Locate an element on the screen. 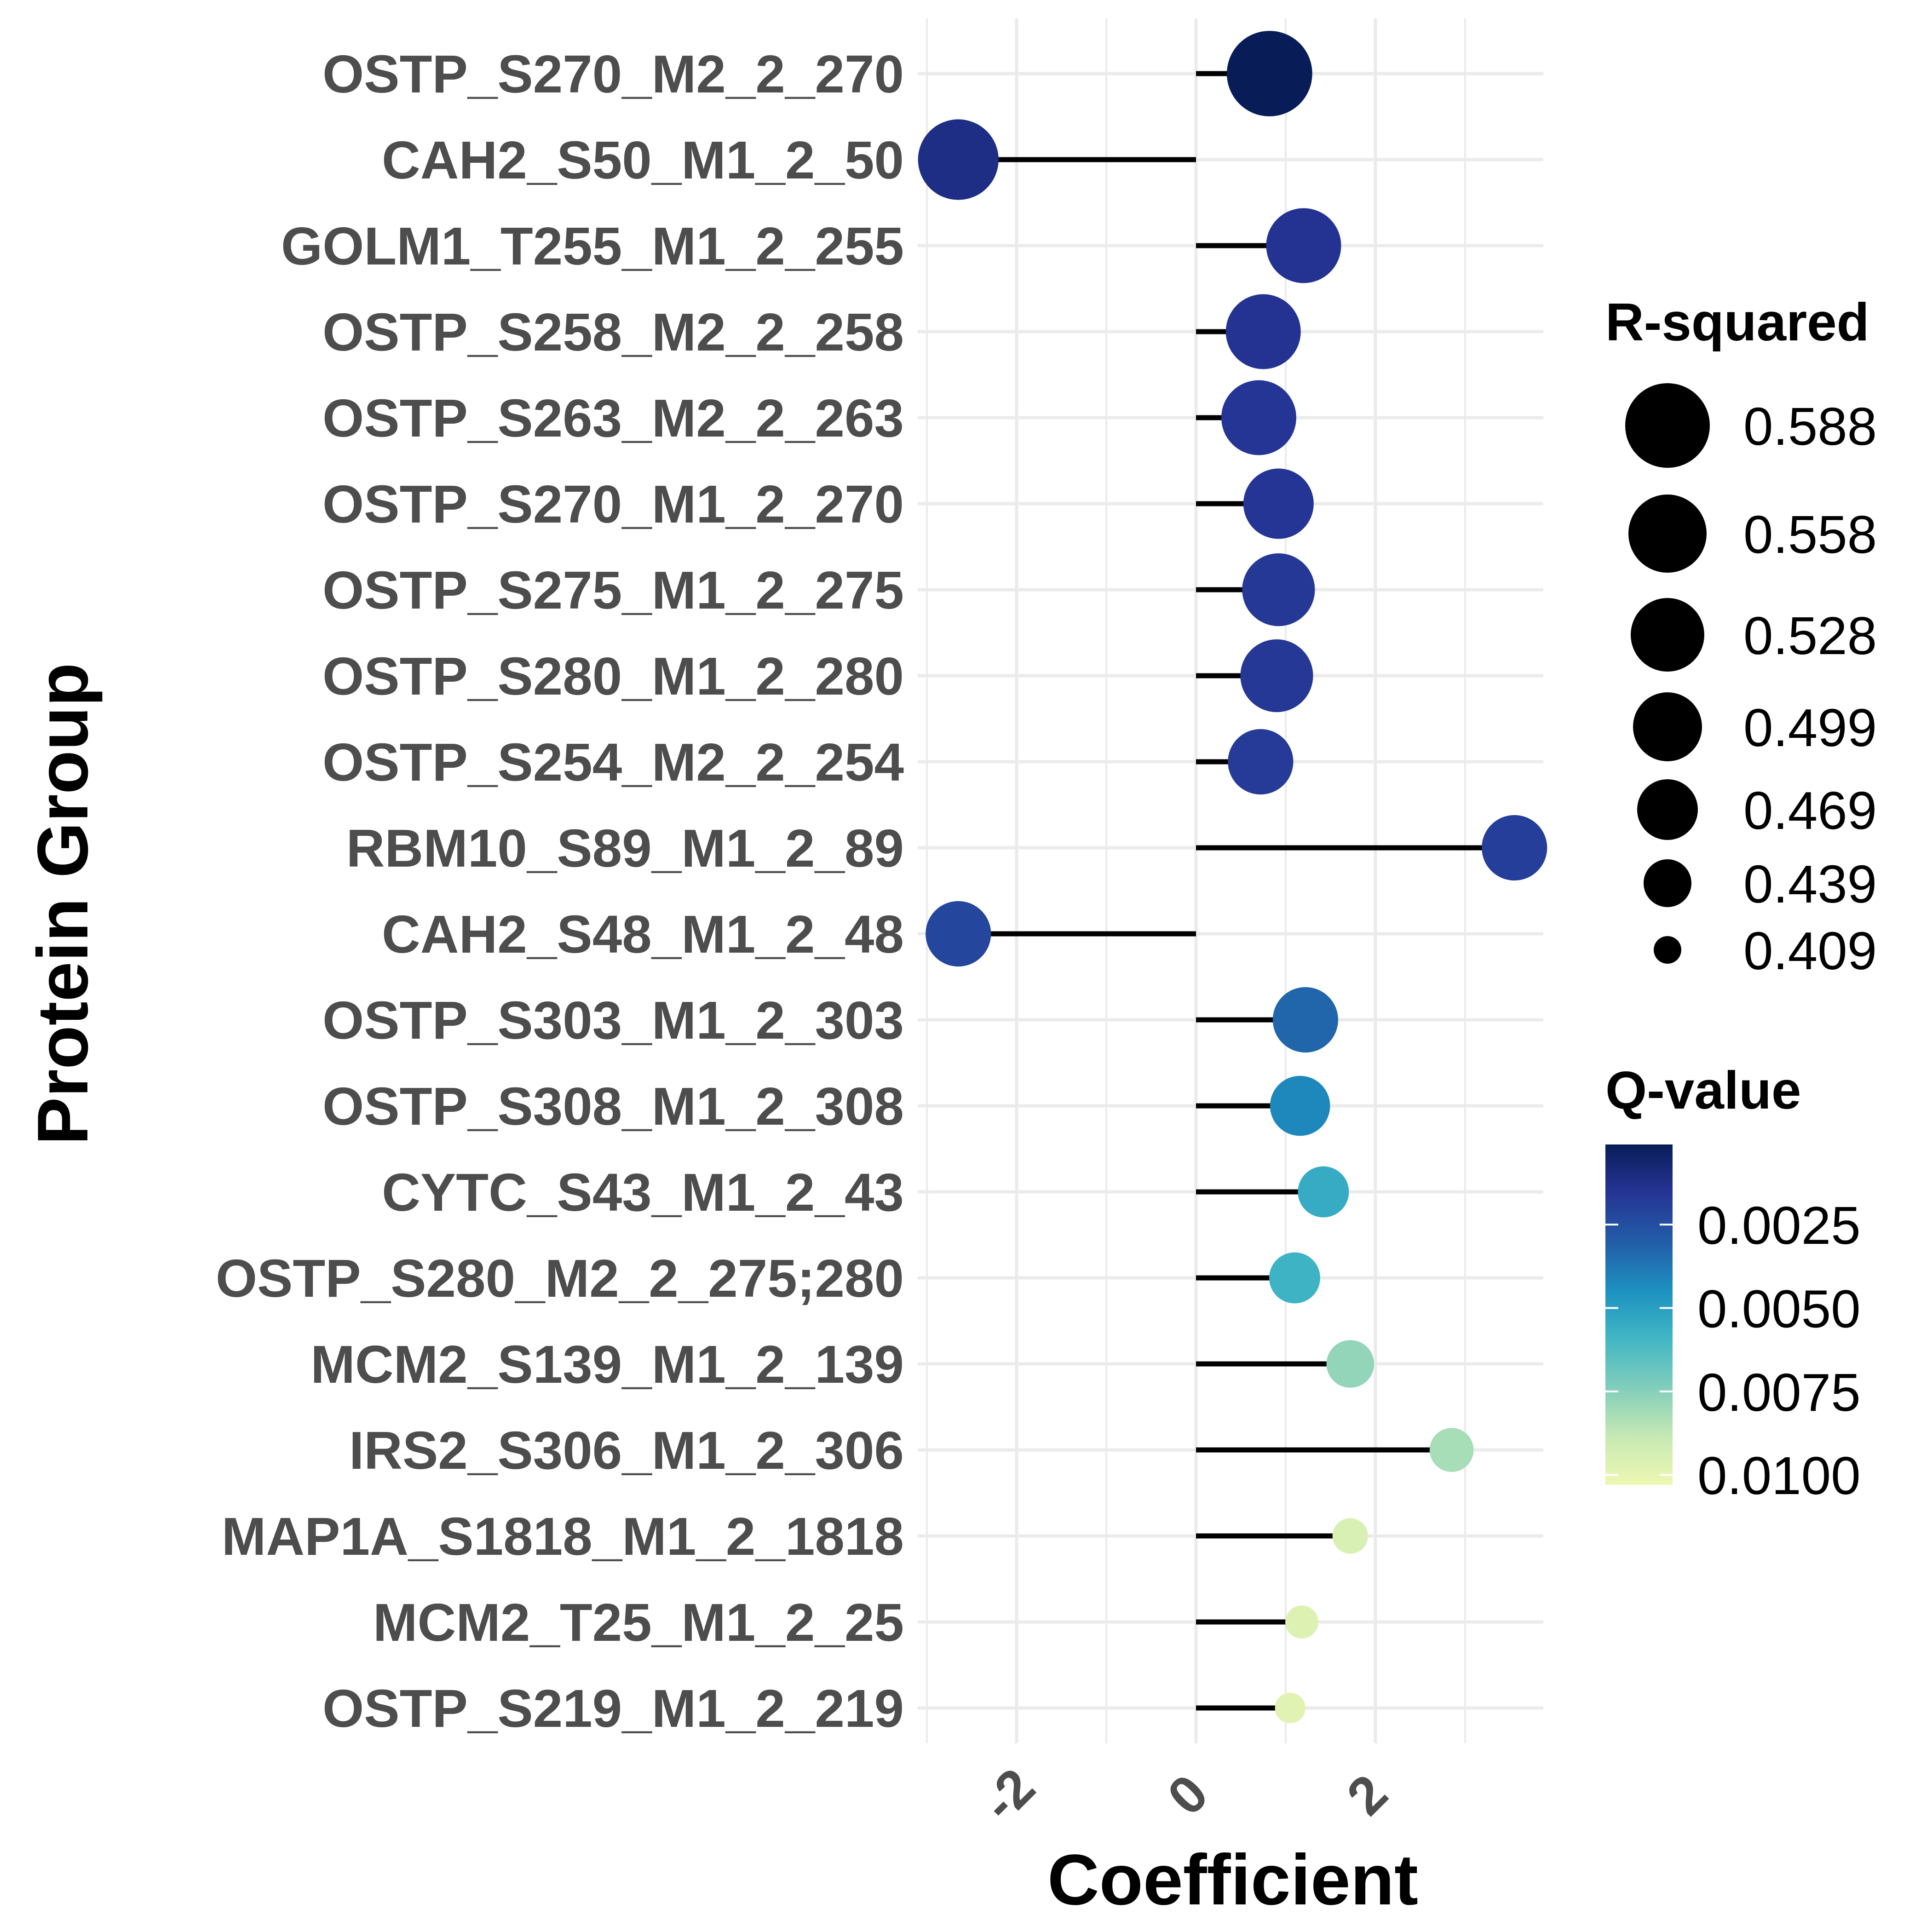 This screenshot has width=1932, height=1932. legend-r-squared-title: R-squared is located at coordinates (1737, 322).